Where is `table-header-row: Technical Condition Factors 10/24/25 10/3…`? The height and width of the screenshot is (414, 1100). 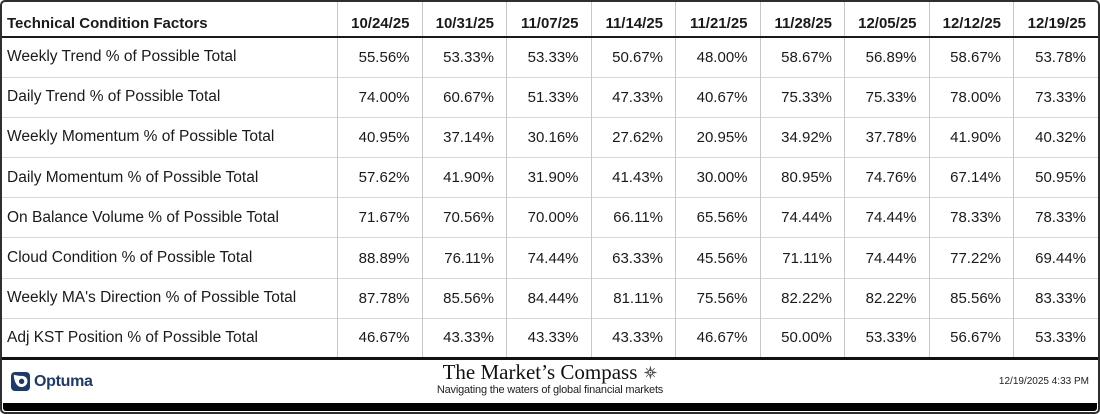
table-header-row: Technical Condition Factors 10/24/25 10/3… is located at coordinates (550, 19).